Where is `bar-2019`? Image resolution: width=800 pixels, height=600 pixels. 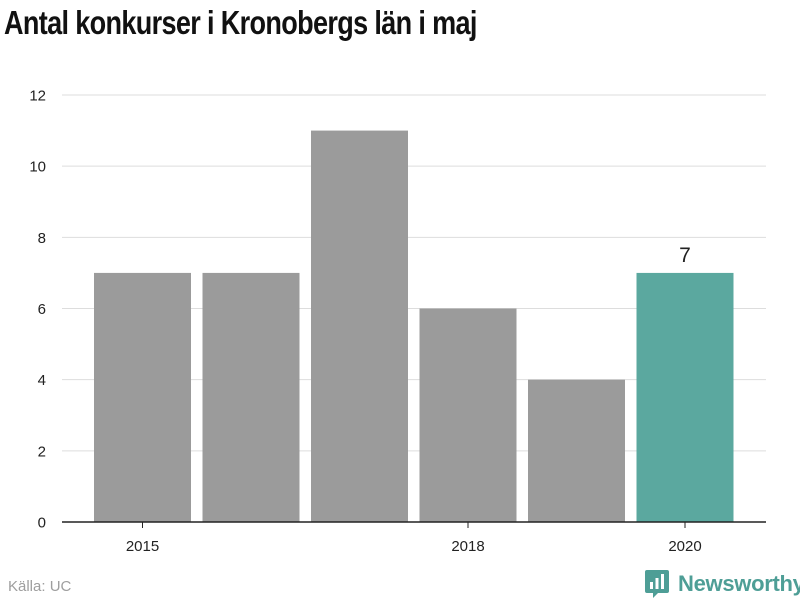
bar-2019 is located at coordinates (576, 450).